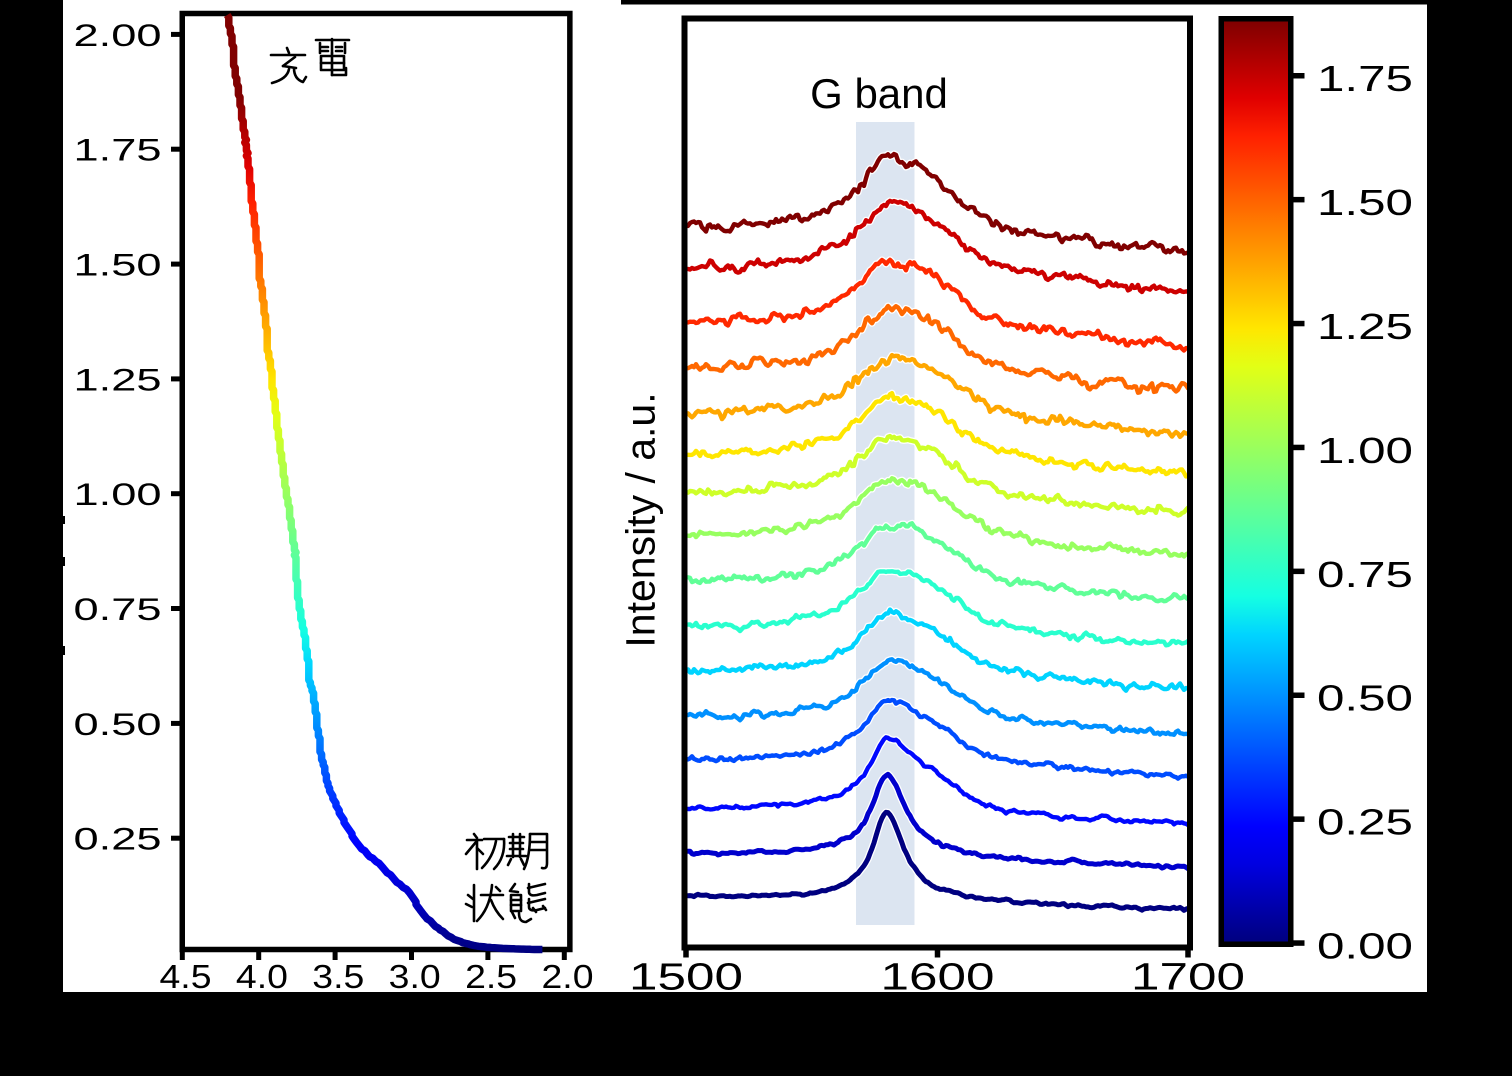  I want to click on svg-text: Intensity / a.u., so click(641, 519).